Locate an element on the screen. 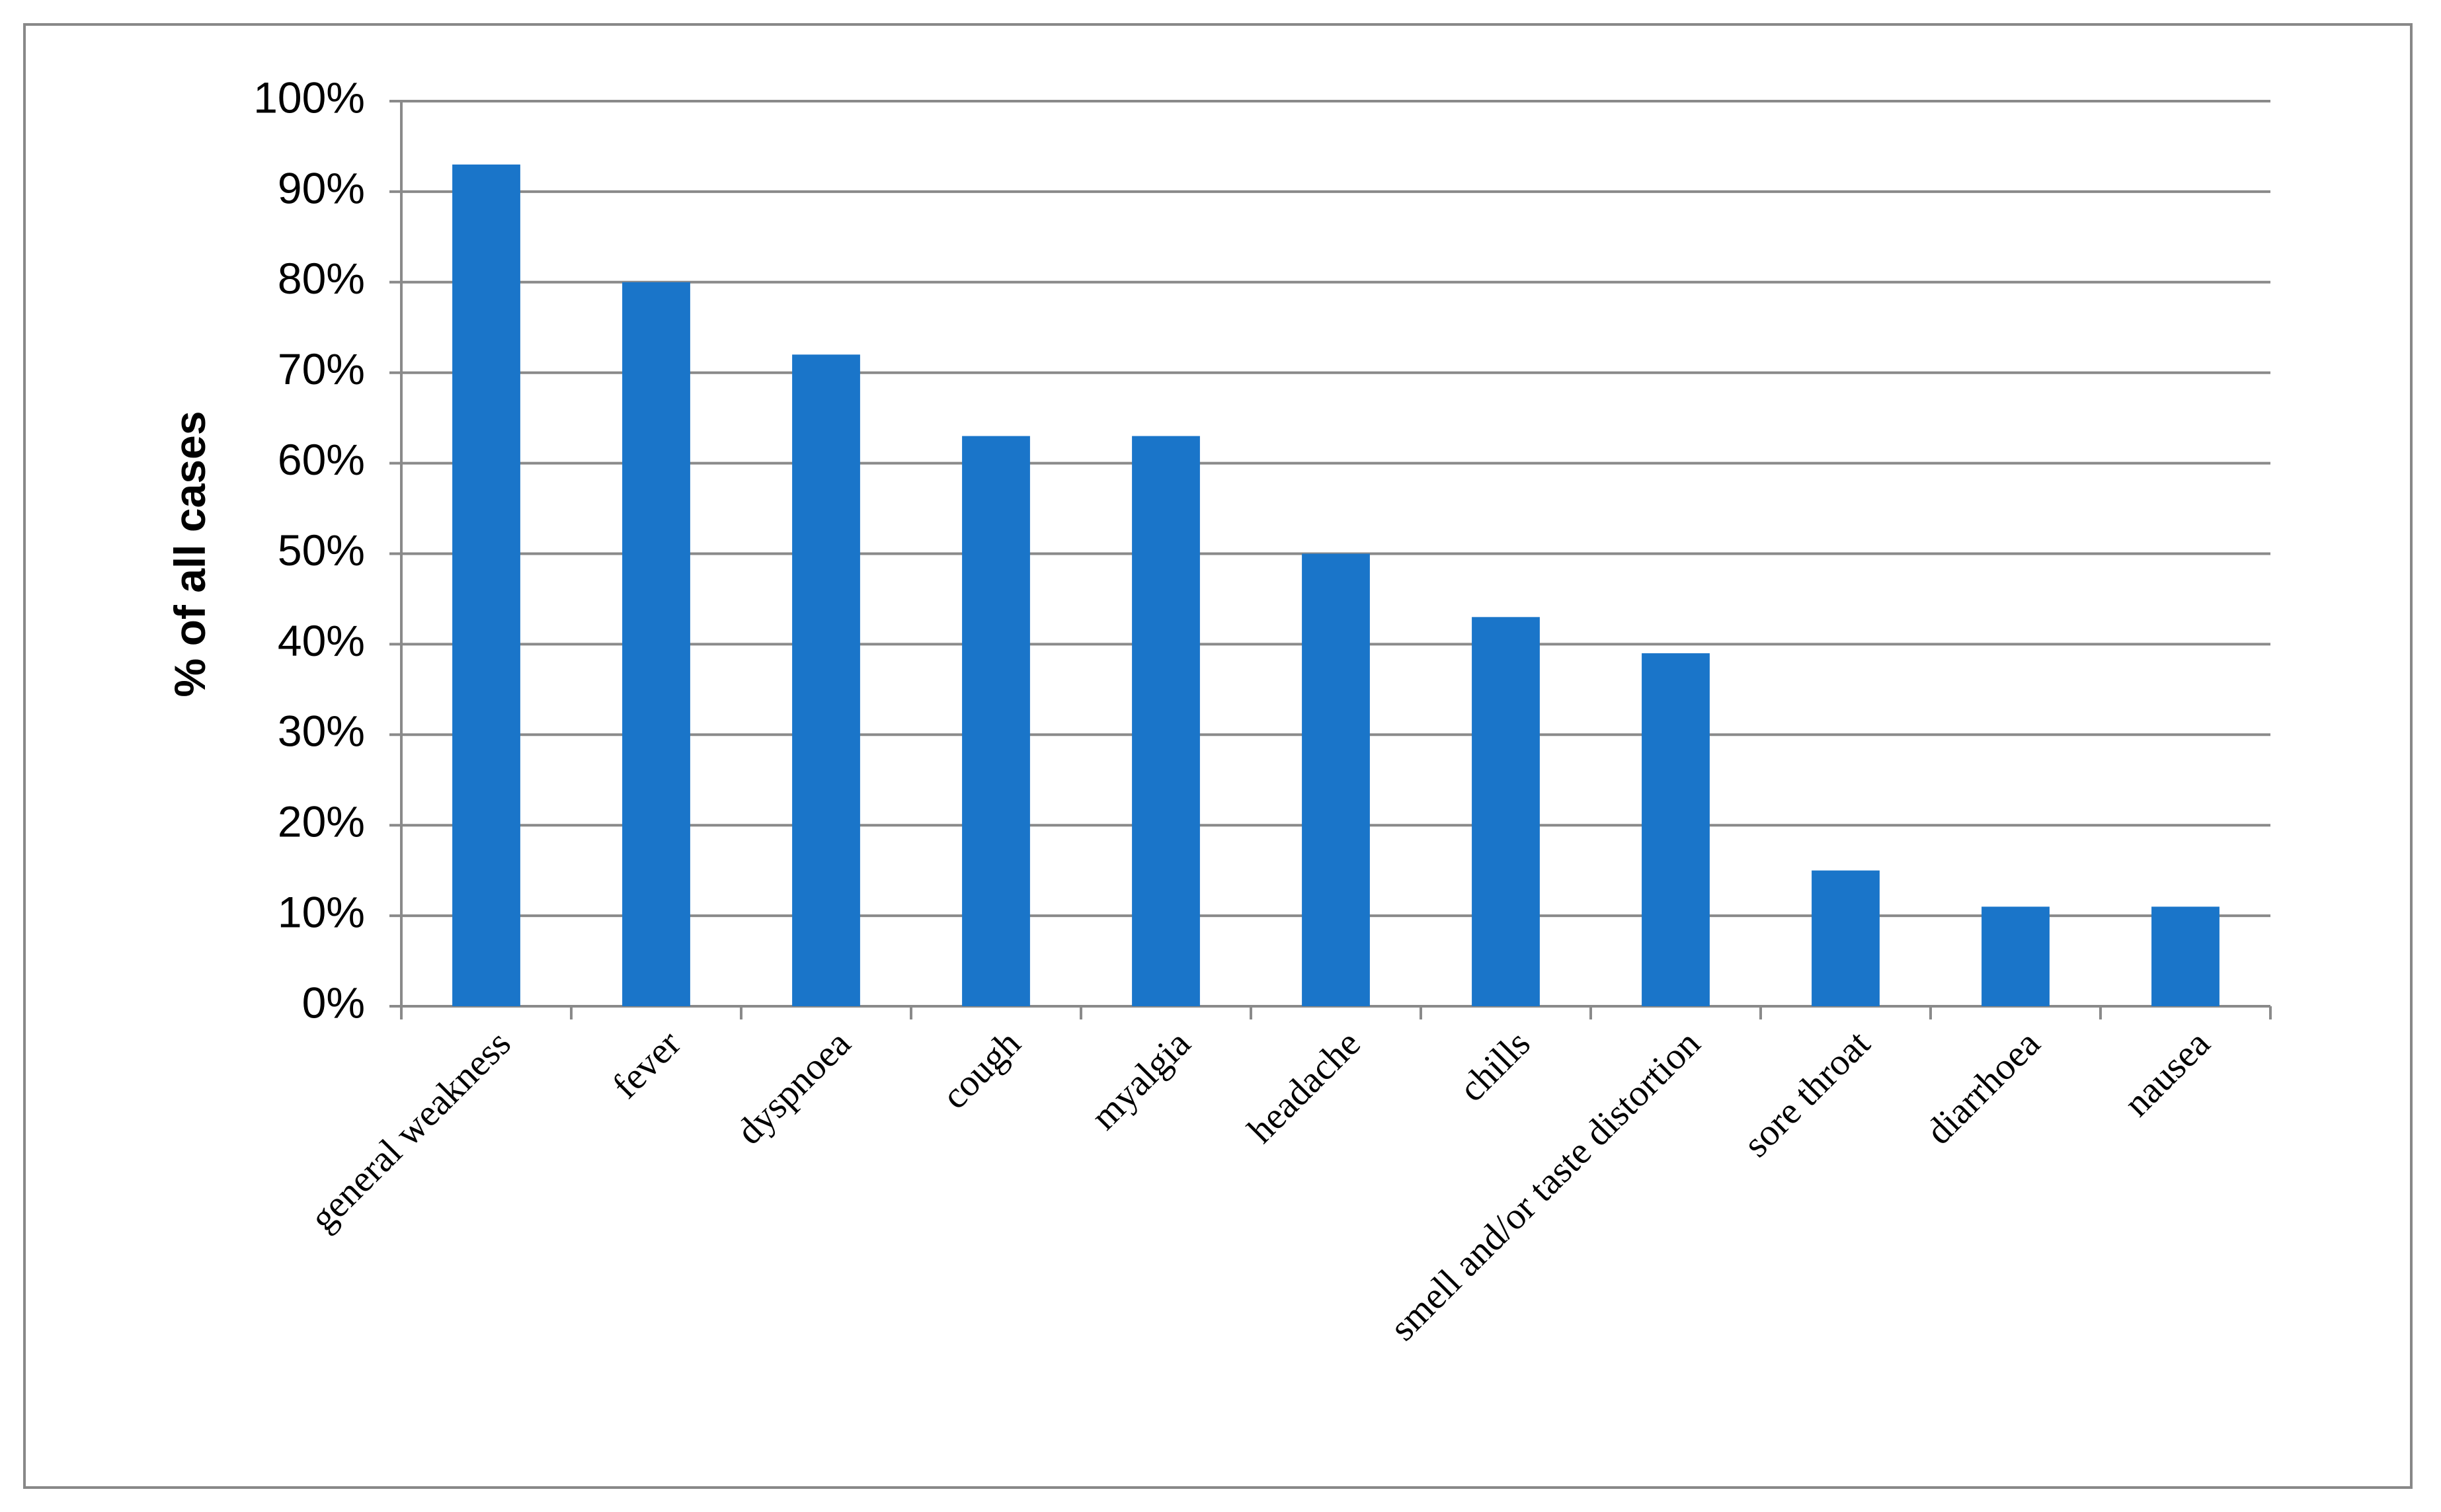 Image resolution: width=2441 pixels, height=1512 pixels. y-tick-label: 70% is located at coordinates (321, 368).